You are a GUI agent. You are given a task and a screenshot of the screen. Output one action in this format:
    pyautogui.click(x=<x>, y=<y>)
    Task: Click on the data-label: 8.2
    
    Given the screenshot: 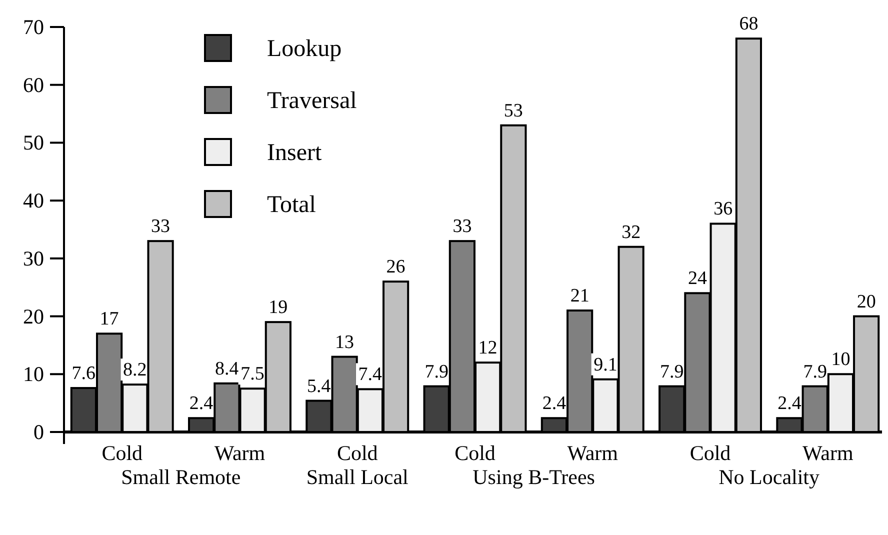 What is the action you would take?
    pyautogui.click(x=135, y=370)
    